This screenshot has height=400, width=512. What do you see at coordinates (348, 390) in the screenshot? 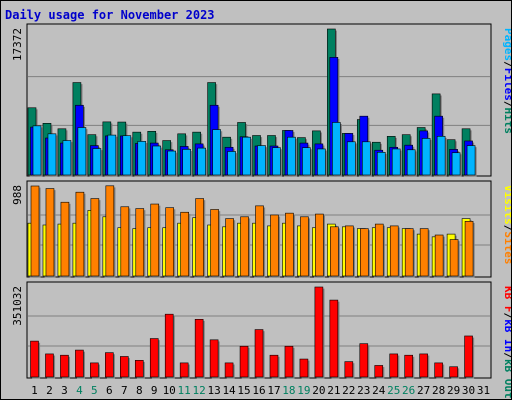
I see `x-tick-label-day-22: 22` at bounding box center [348, 390].